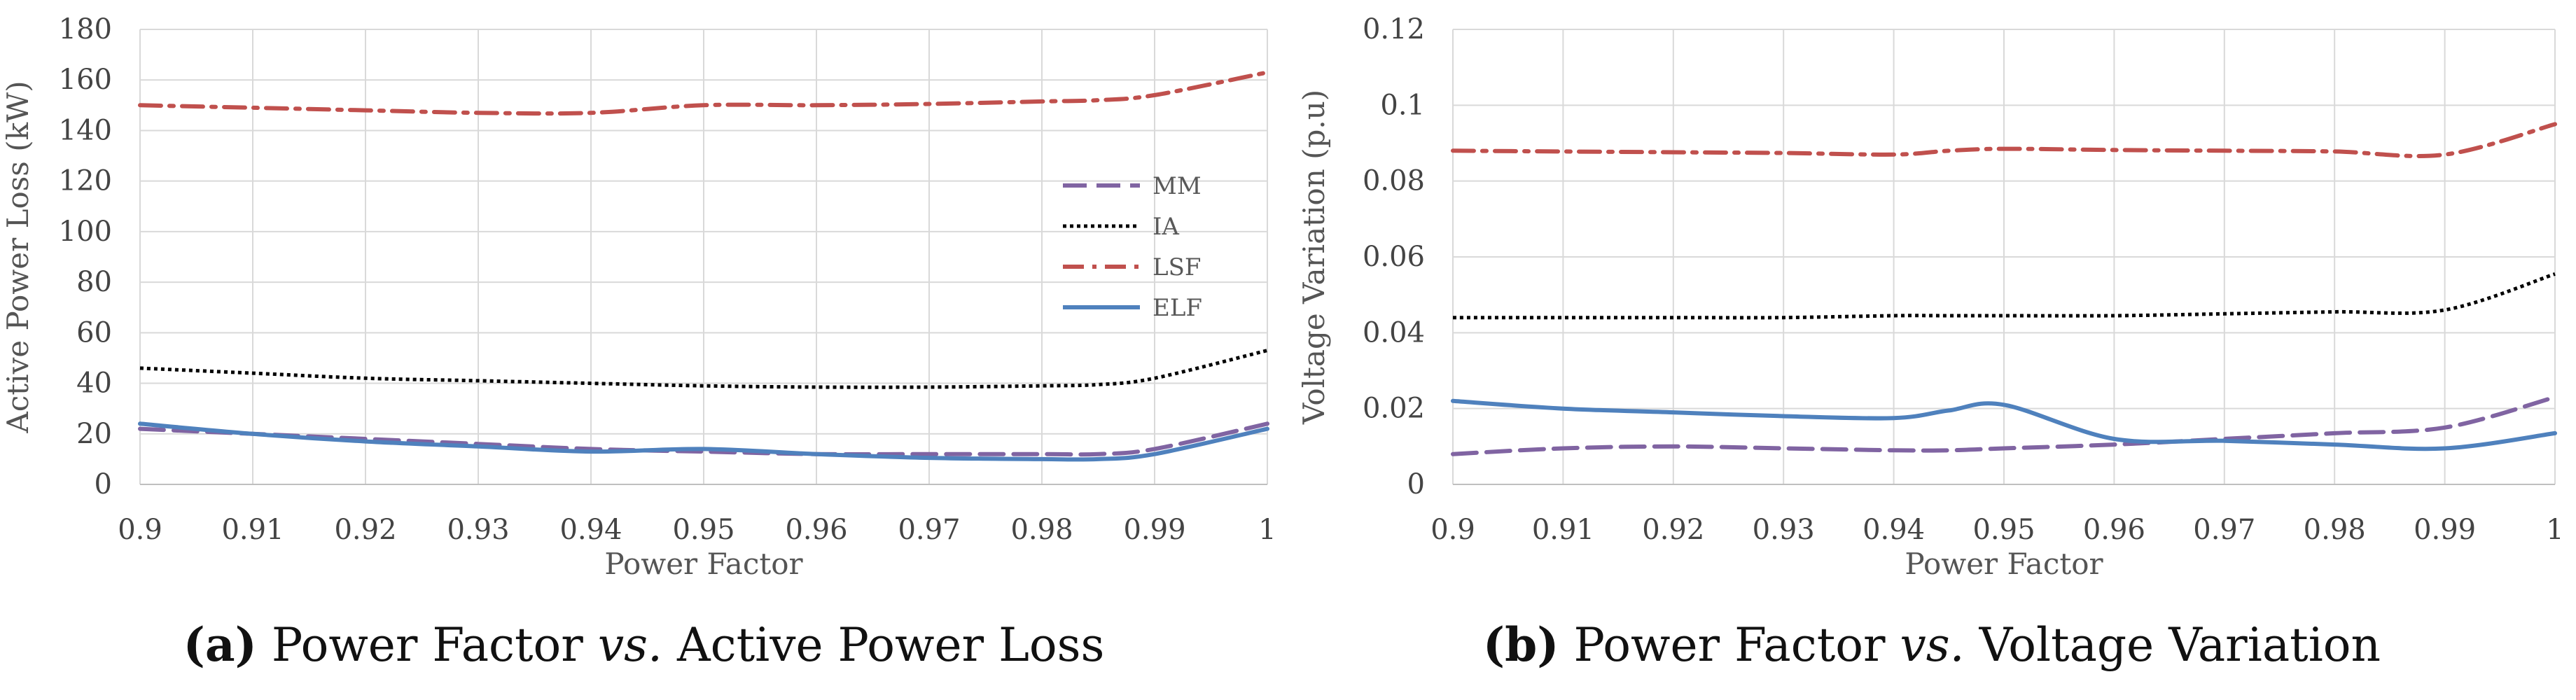 The width and height of the screenshot is (2576, 700). What do you see at coordinates (1314, 257) in the screenshot?
I see `chart-b-y-axis-title: Voltage Variation (p.u)` at bounding box center [1314, 257].